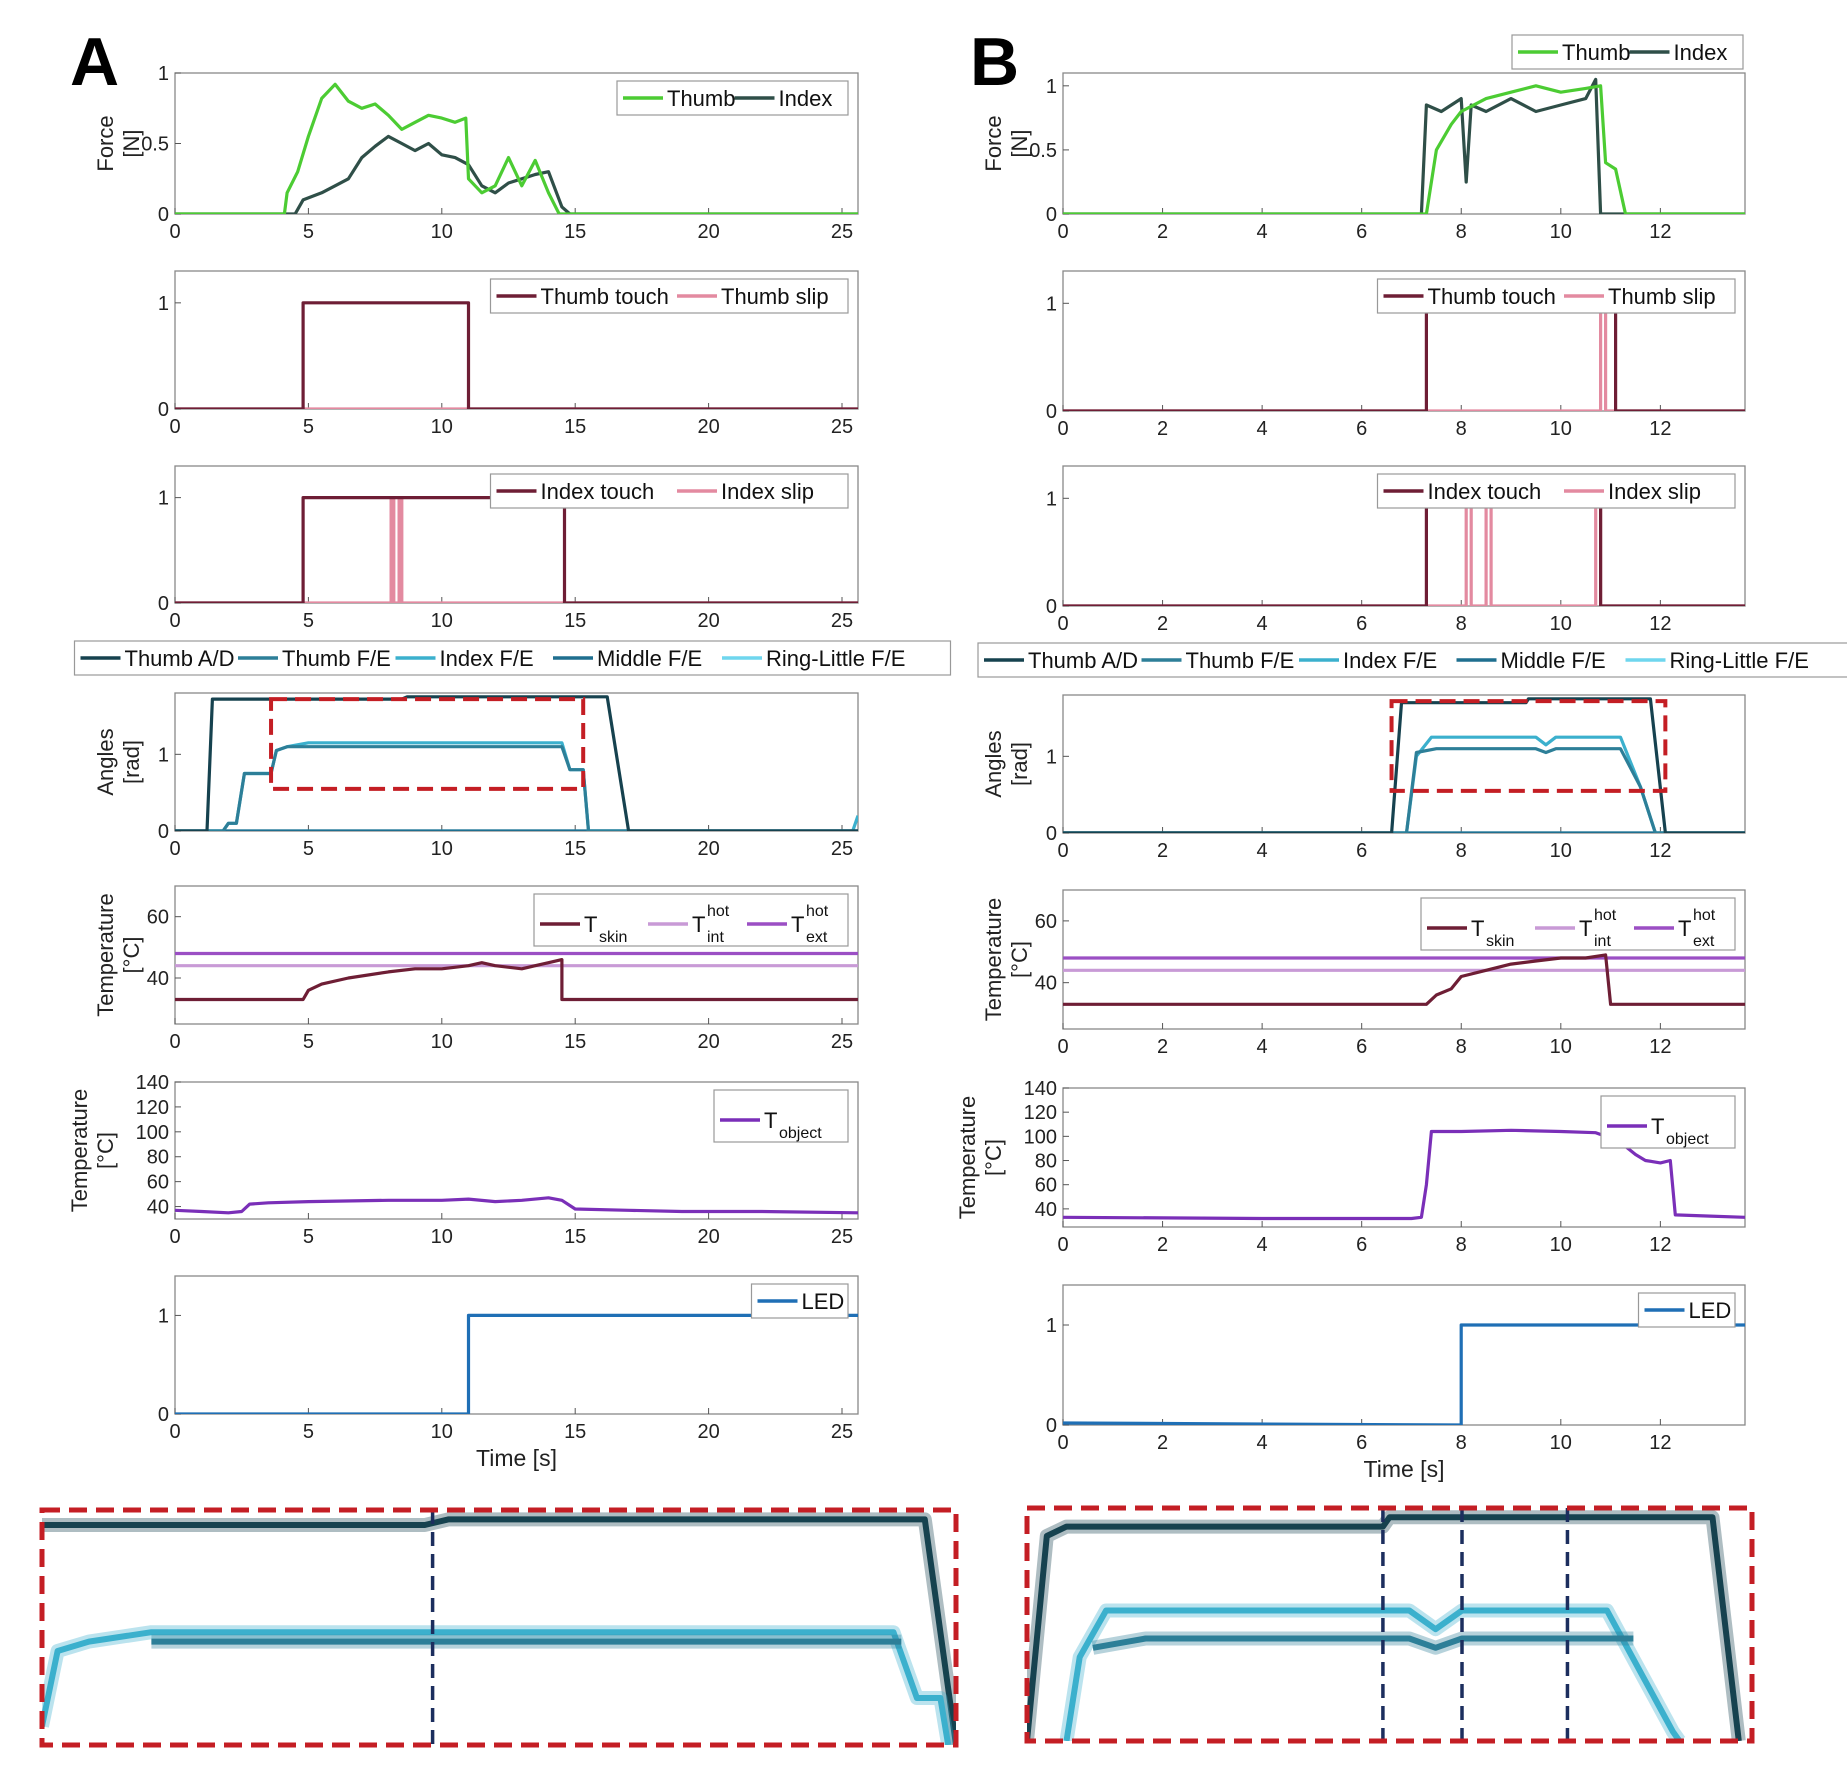 The image size is (1847, 1770). I want to click on chart-B-led: 0 2 4 6 8 10 12 0 1 Time [s] LED, so click(1396, 1383).